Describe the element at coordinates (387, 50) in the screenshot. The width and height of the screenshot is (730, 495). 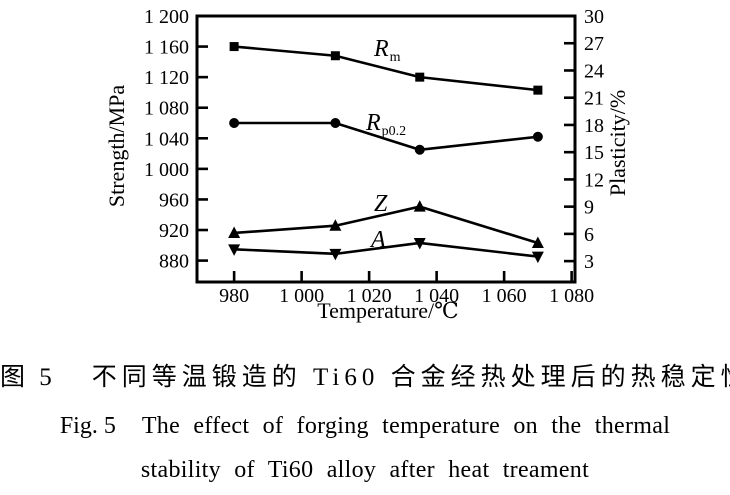
I see `series-label-Rm: Rm` at that location.